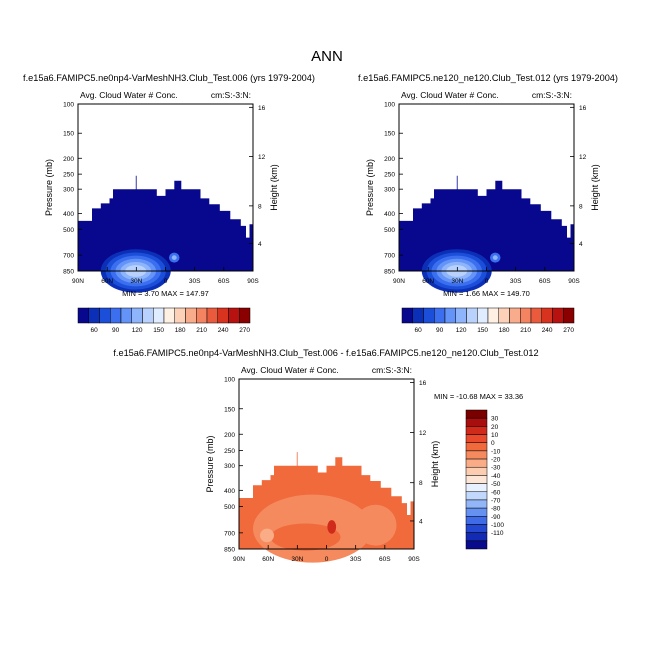 This screenshot has width=654, height=654. Describe the element at coordinates (478, 396) in the screenshot. I see `min-max-stats: MIN = -10.68 MAX = 33.36` at that location.